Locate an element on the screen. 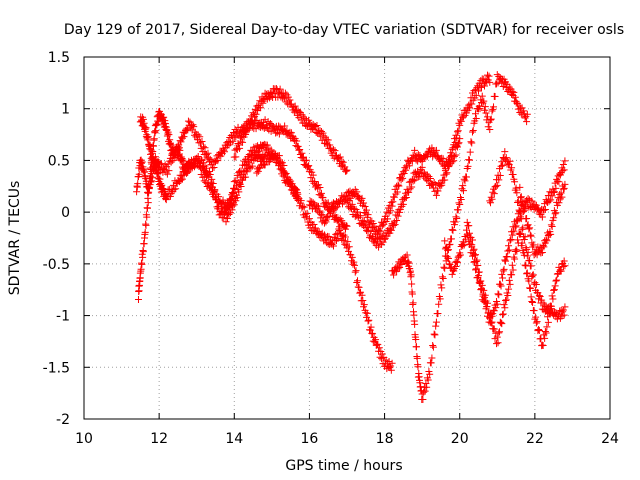  y-tick-label: 0 is located at coordinates (65, 213).